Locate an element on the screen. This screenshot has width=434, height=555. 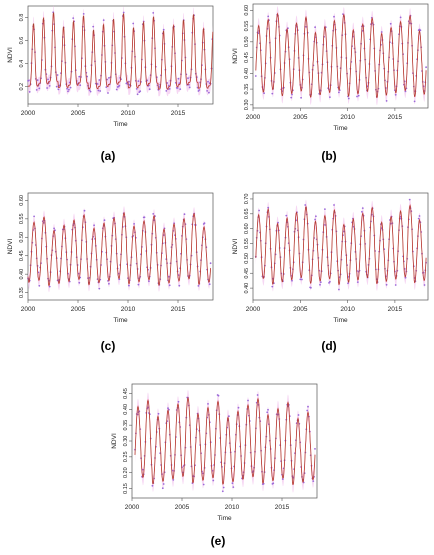
y-tick-label: 0.55 is located at coordinates (247, 243).